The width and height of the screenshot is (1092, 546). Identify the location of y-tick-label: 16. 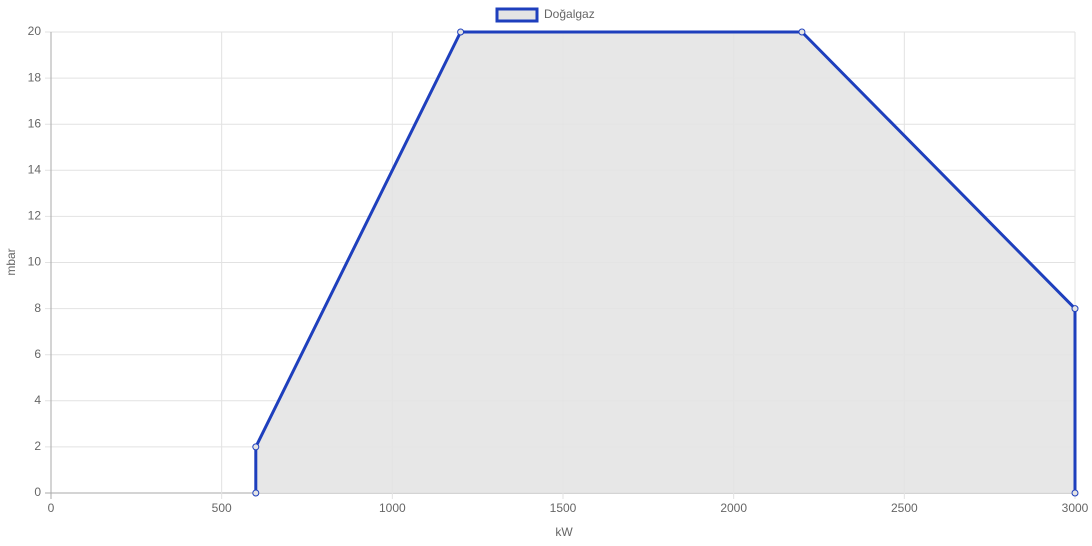
(35, 123).